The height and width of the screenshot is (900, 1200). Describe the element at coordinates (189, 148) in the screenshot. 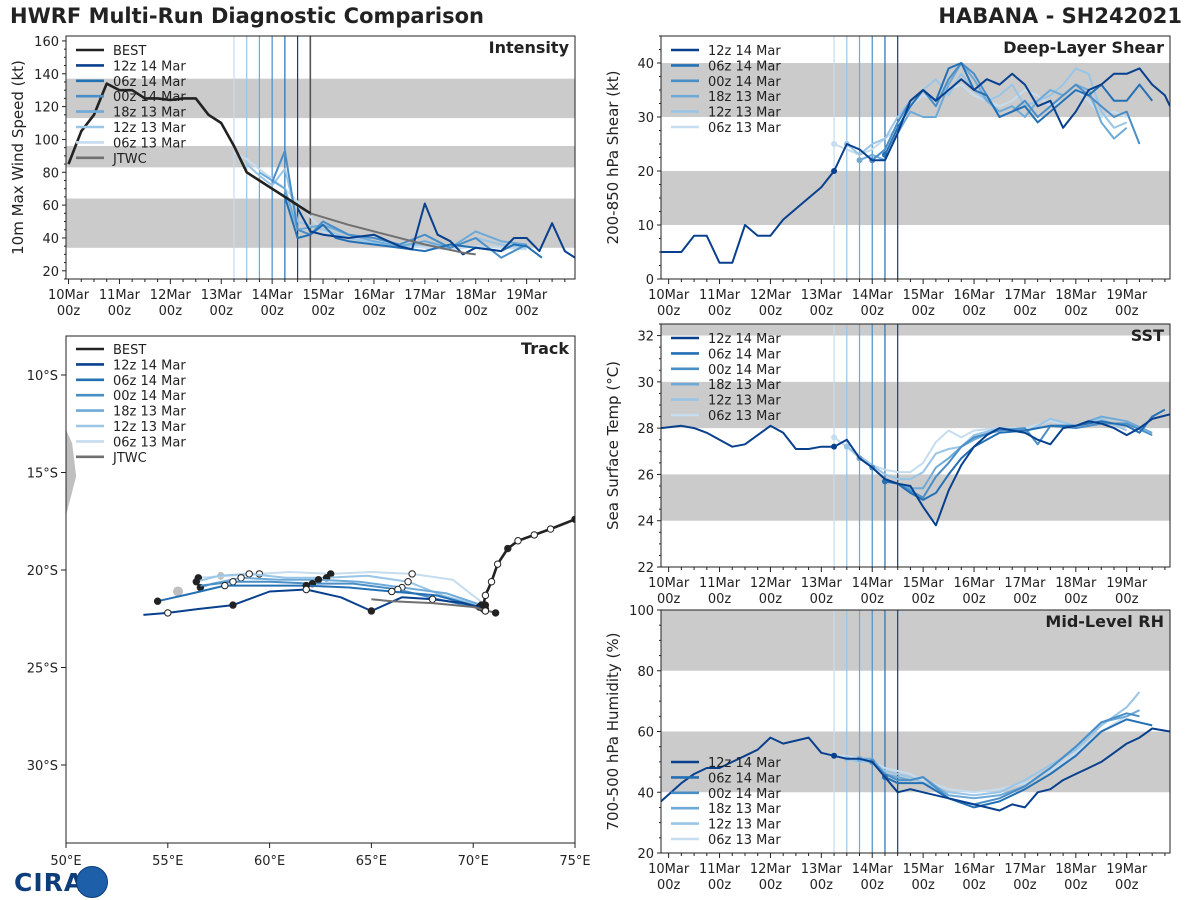

I see `series-line-best` at that location.